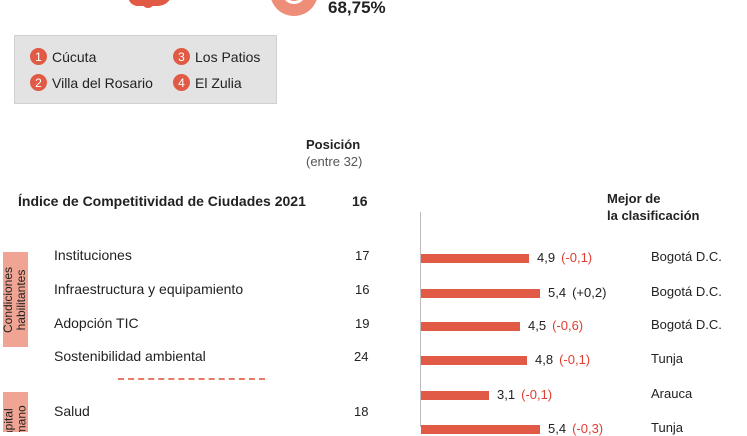  I want to click on legend-item: 4 El Zulia, so click(207, 82).